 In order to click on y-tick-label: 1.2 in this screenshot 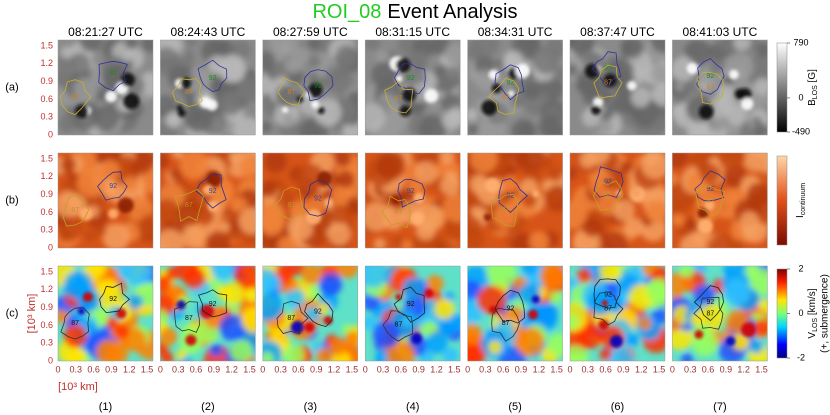, I will do `click(46, 289)`.